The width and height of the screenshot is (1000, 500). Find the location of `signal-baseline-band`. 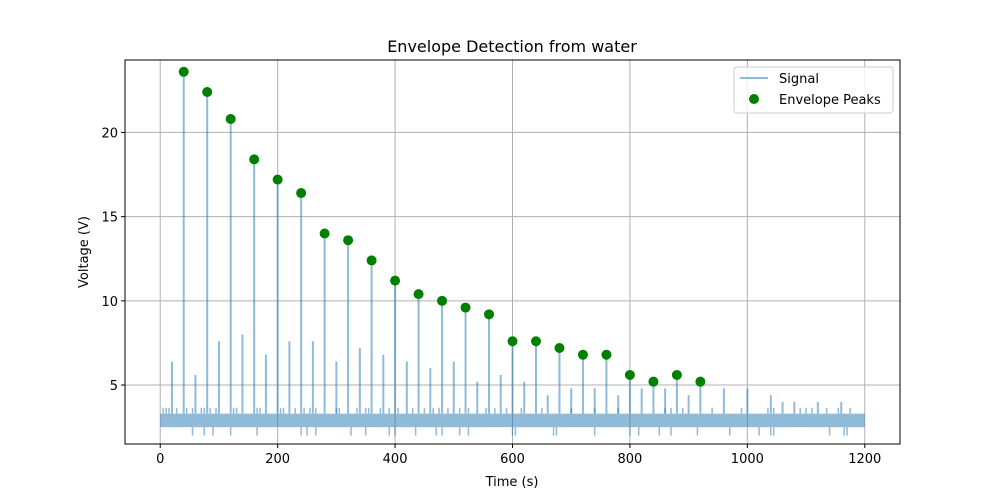

signal-baseline-band is located at coordinates (512, 420).